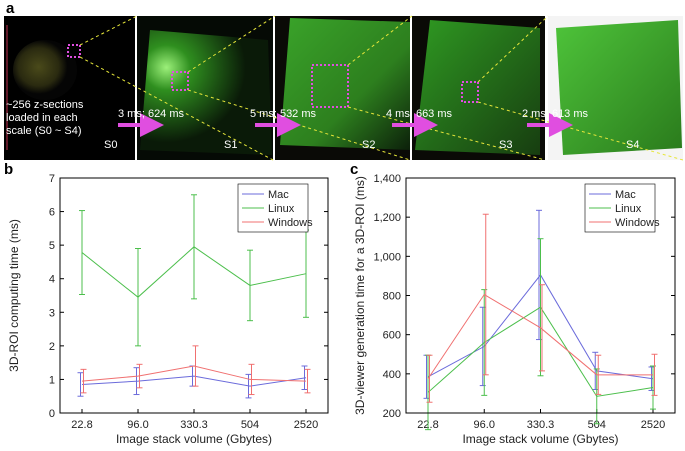 The height and width of the screenshot is (451, 685). What do you see at coordinates (8, 169) in the screenshot?
I see `panel-label: b` at bounding box center [8, 169].